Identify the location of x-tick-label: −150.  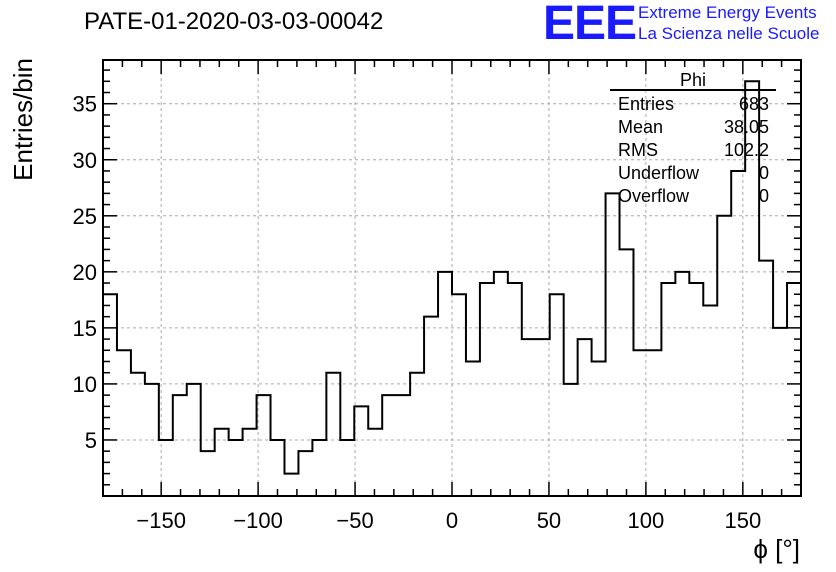
(161, 520).